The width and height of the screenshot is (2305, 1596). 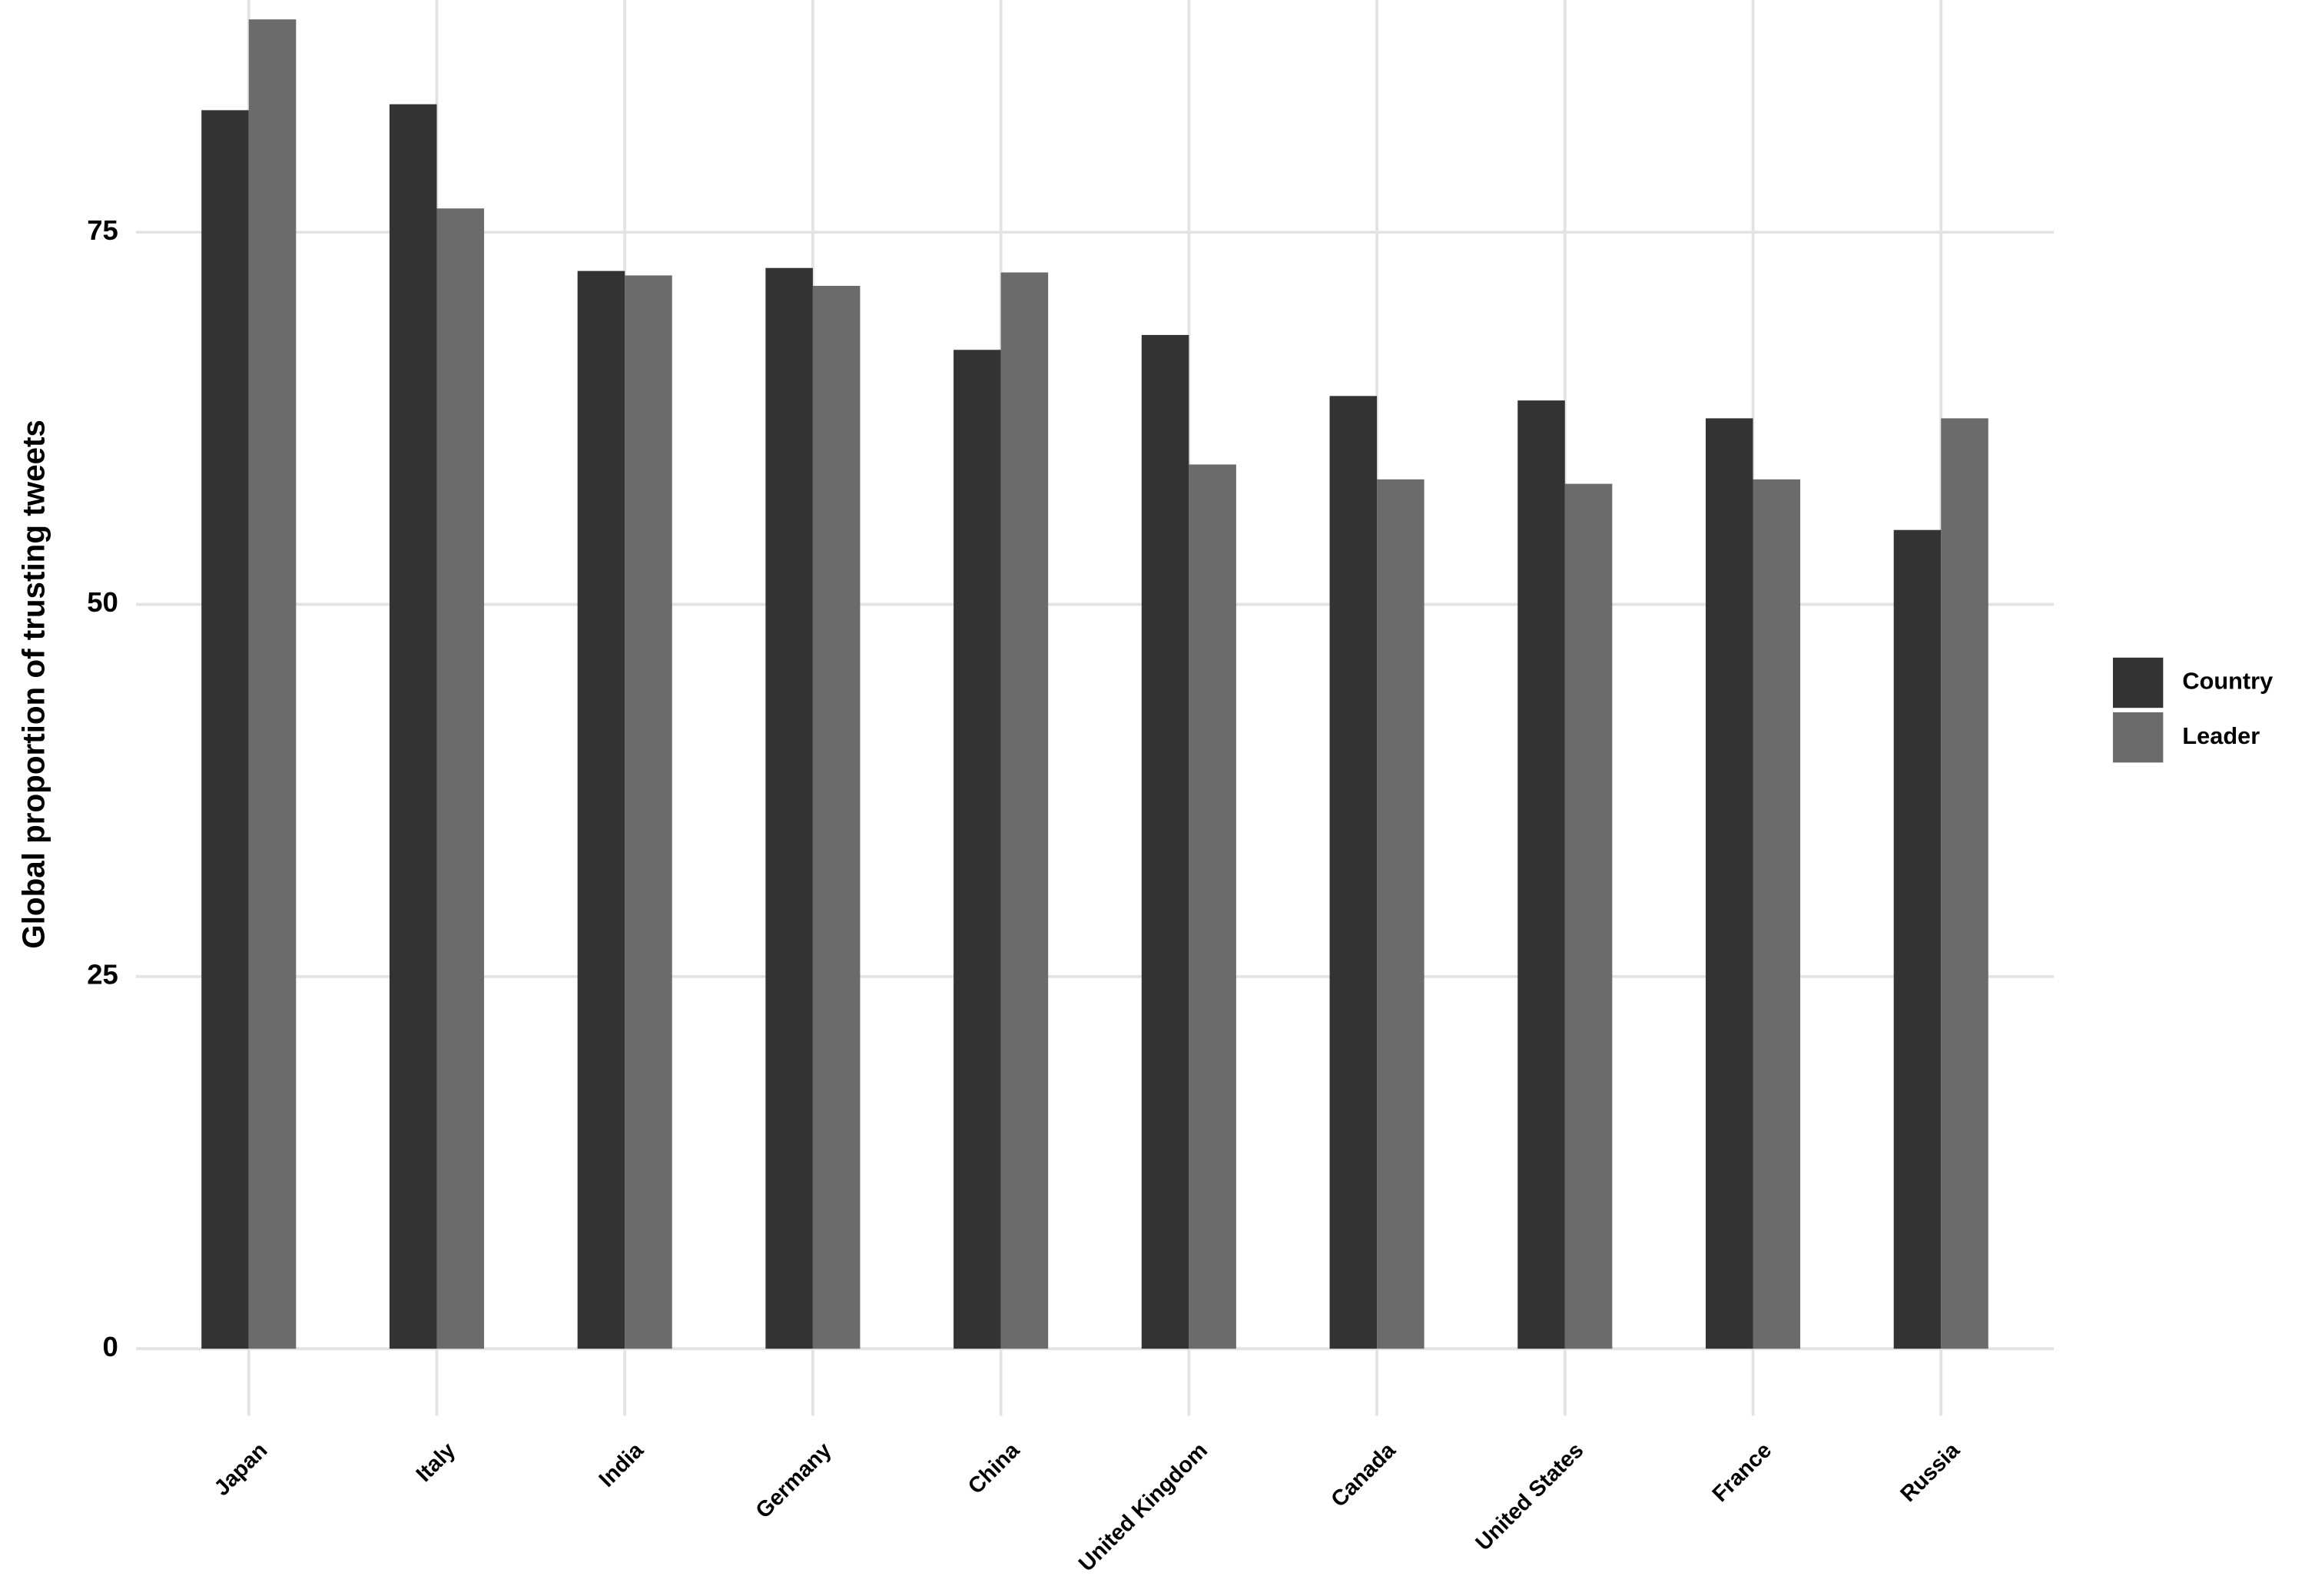 What do you see at coordinates (102, 974) in the screenshot?
I see `y-tick-label: 25` at bounding box center [102, 974].